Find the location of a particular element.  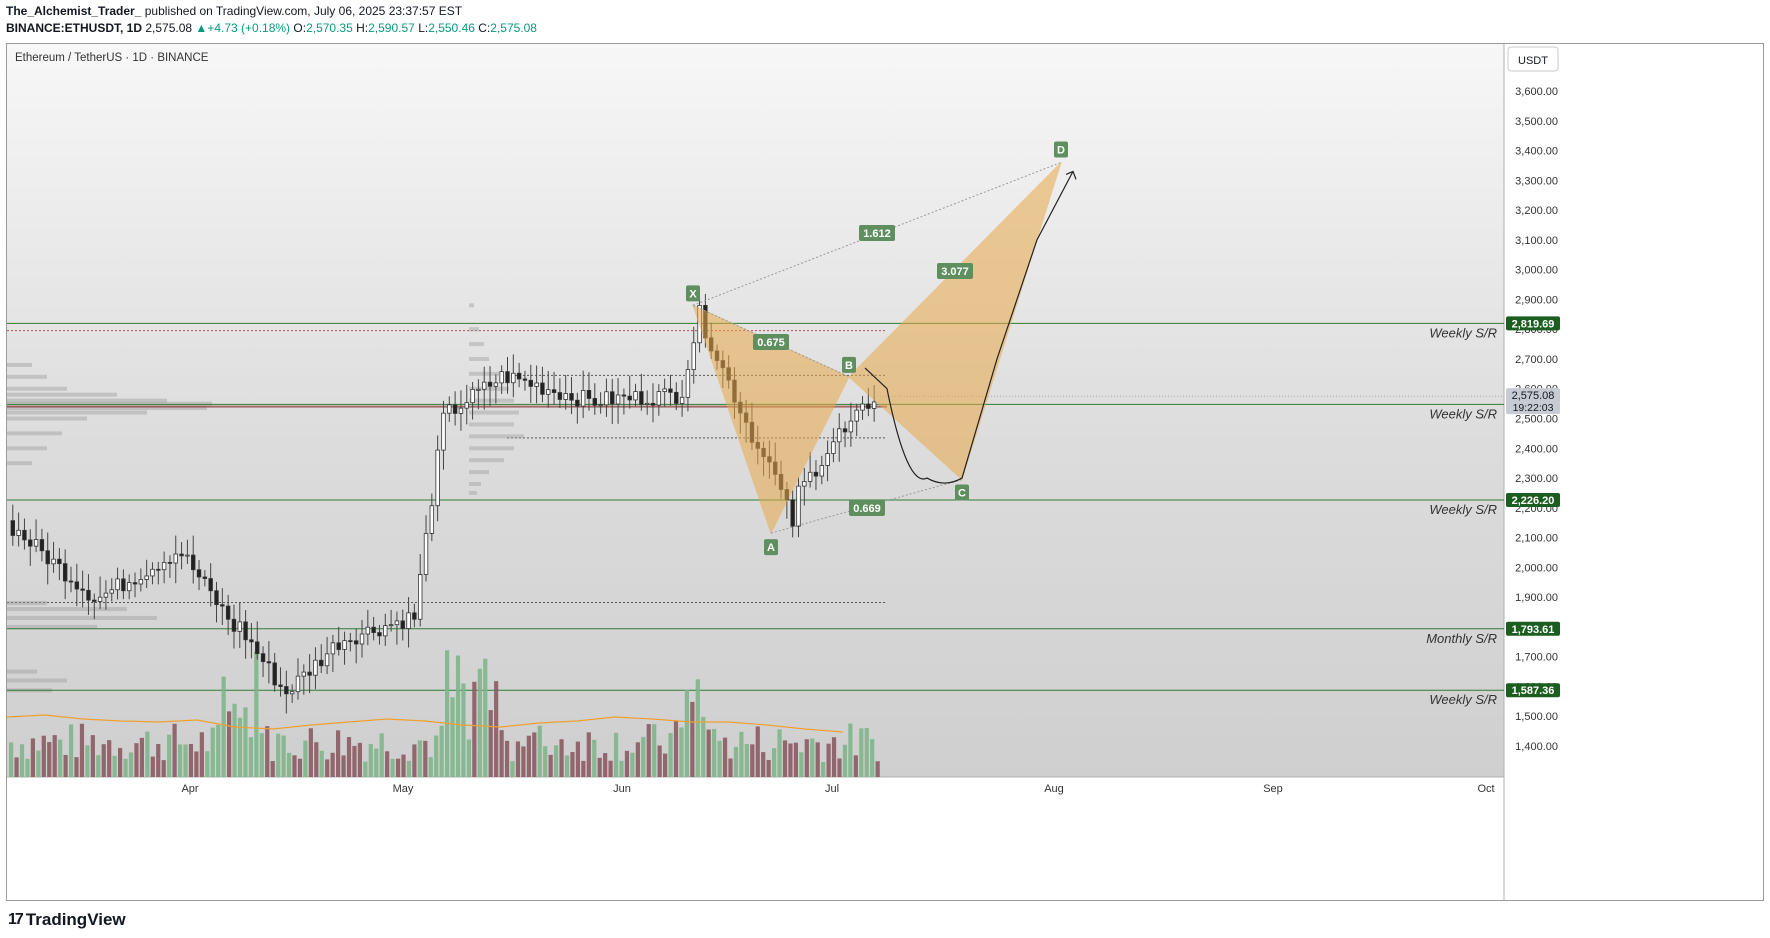

countdown-timer: 19:22:03 is located at coordinates (1533, 408).